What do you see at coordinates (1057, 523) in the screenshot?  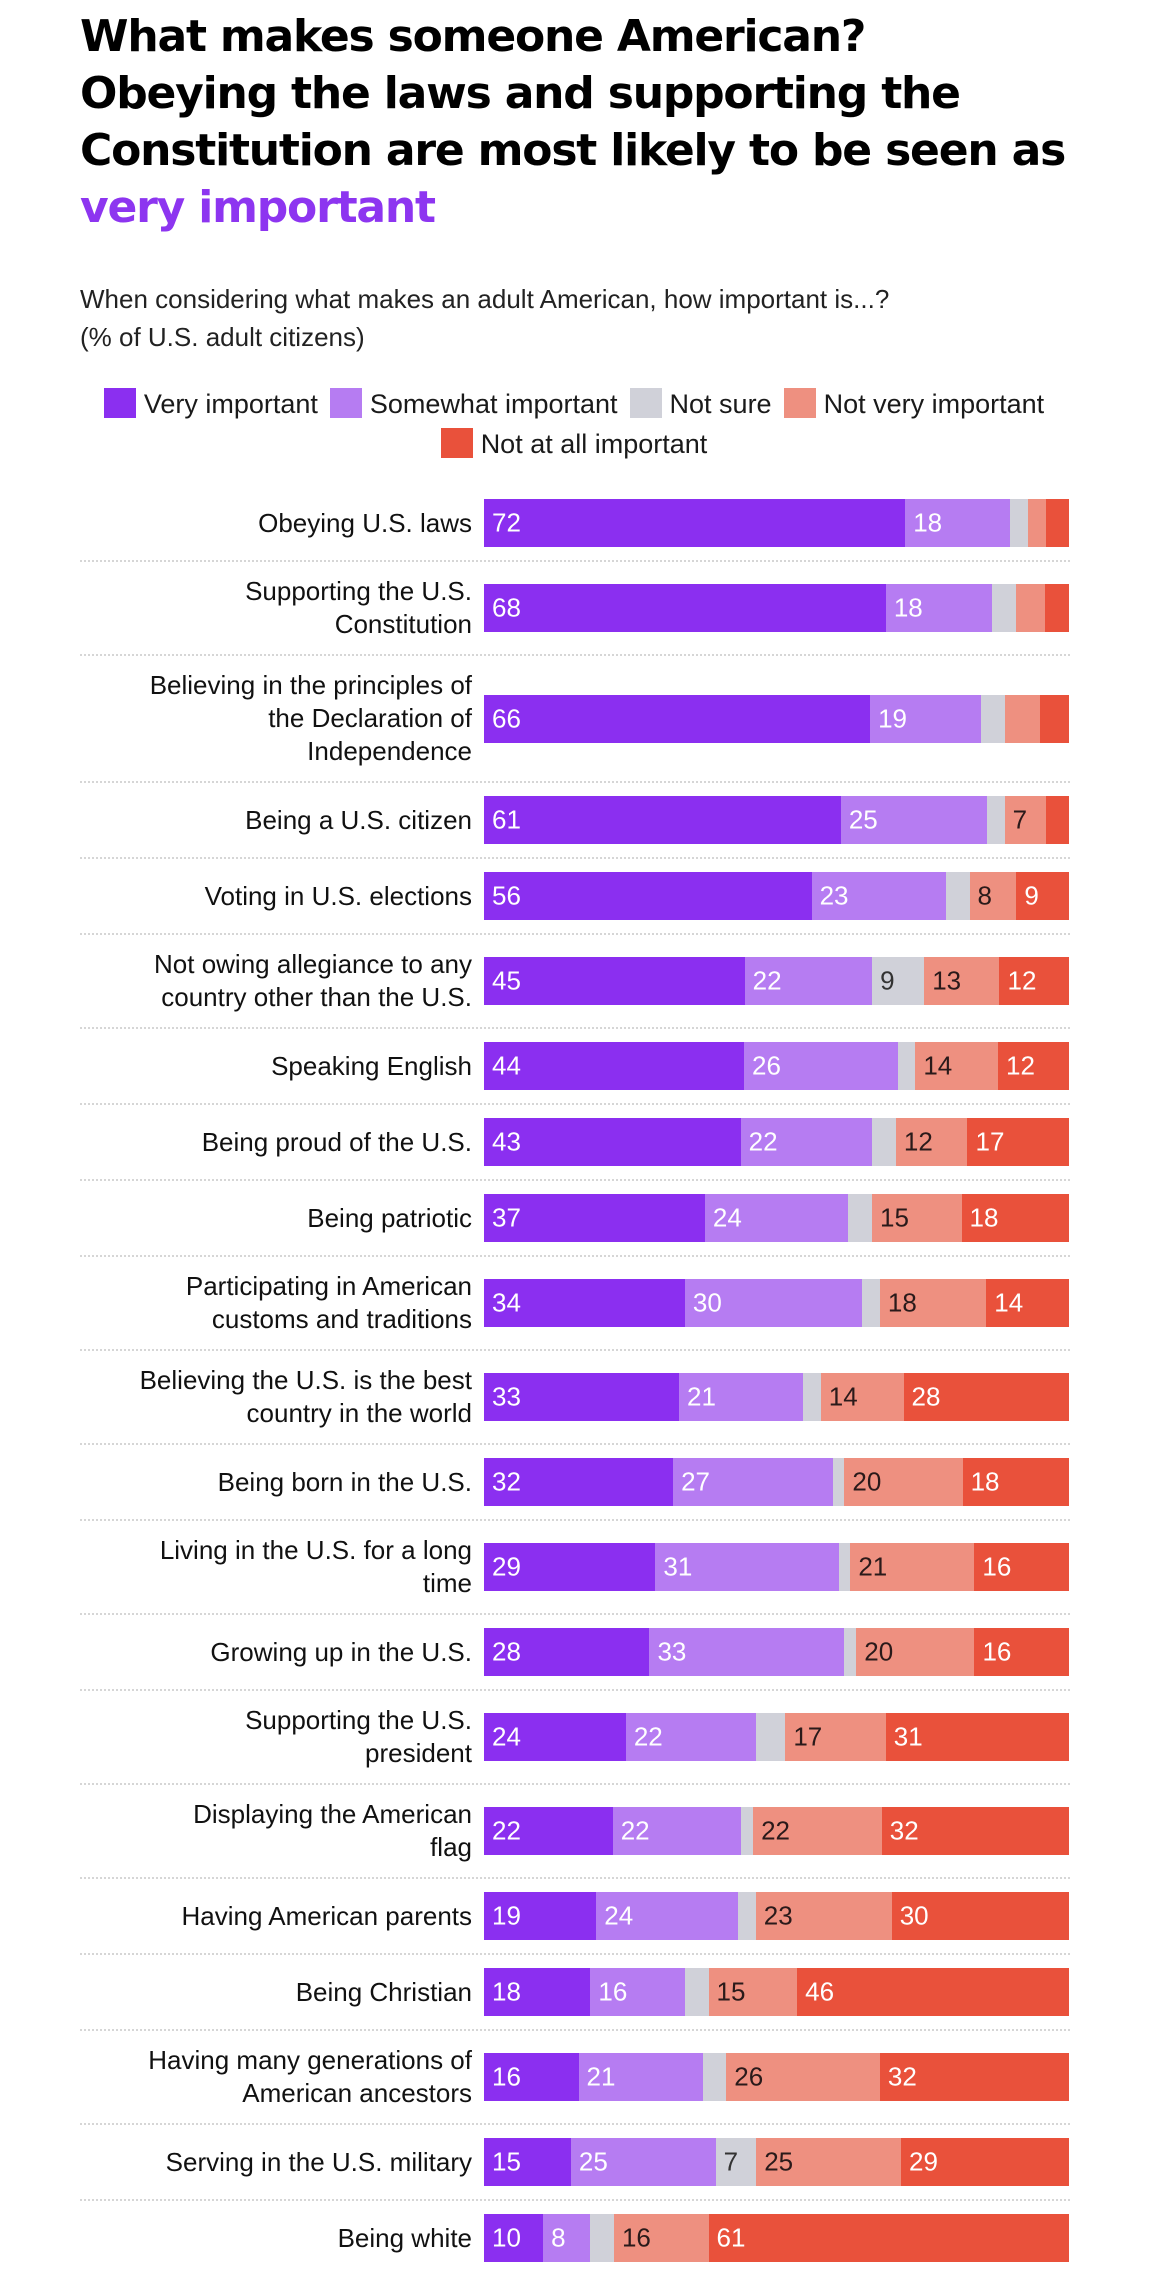 I see `bar-segment-not-at-all-important` at bounding box center [1057, 523].